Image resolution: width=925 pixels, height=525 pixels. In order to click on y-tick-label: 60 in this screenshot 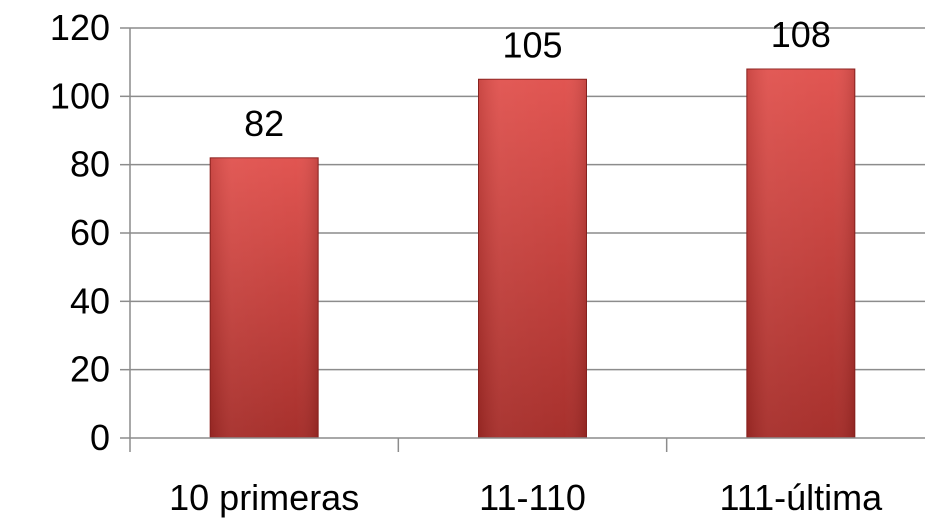, I will do `click(90, 232)`.